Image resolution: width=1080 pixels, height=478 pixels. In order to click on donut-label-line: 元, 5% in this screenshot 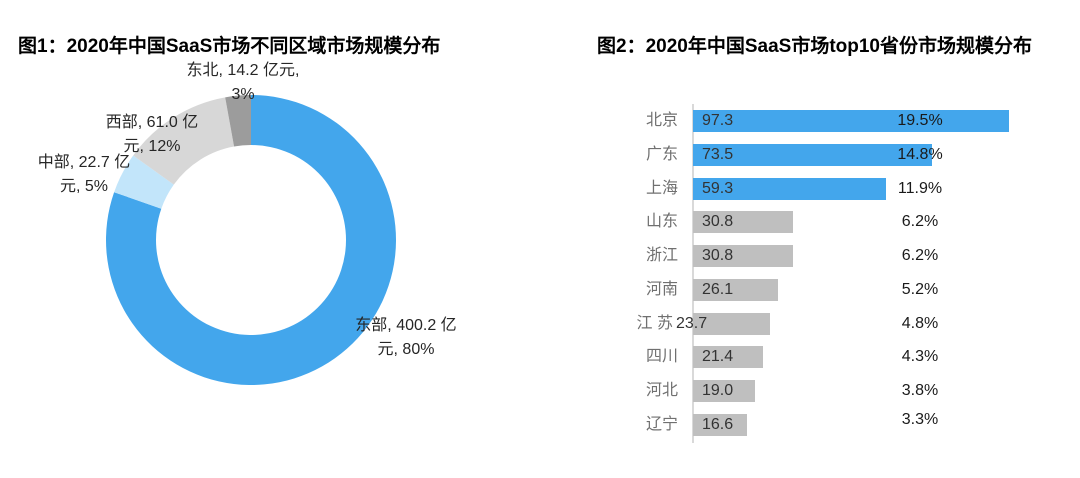, I will do `click(84, 186)`.